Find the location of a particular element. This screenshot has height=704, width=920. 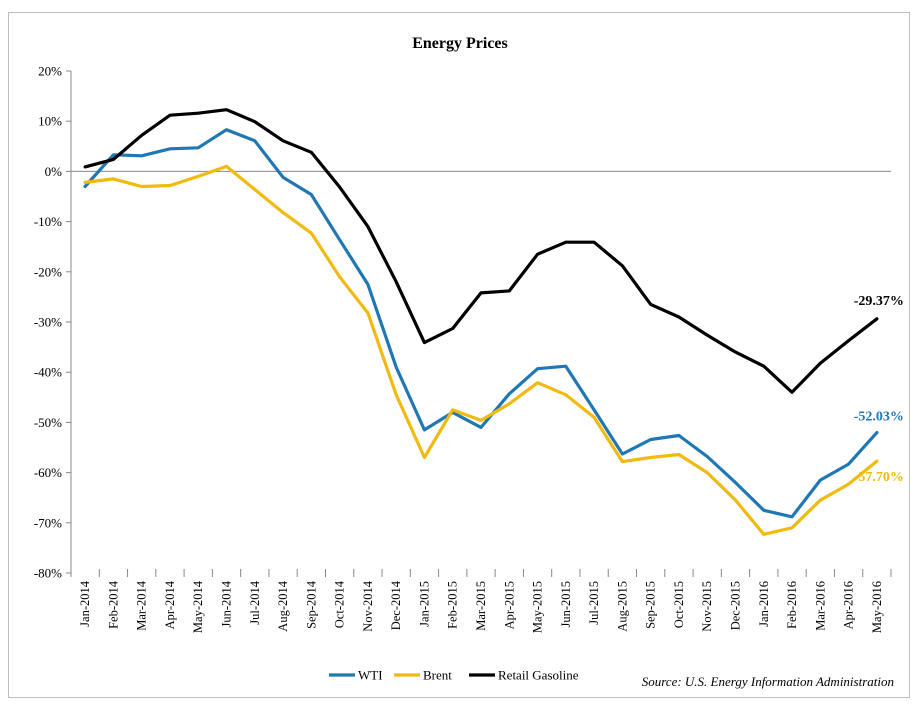

y-tick-label: 10% is located at coordinates (50, 121).